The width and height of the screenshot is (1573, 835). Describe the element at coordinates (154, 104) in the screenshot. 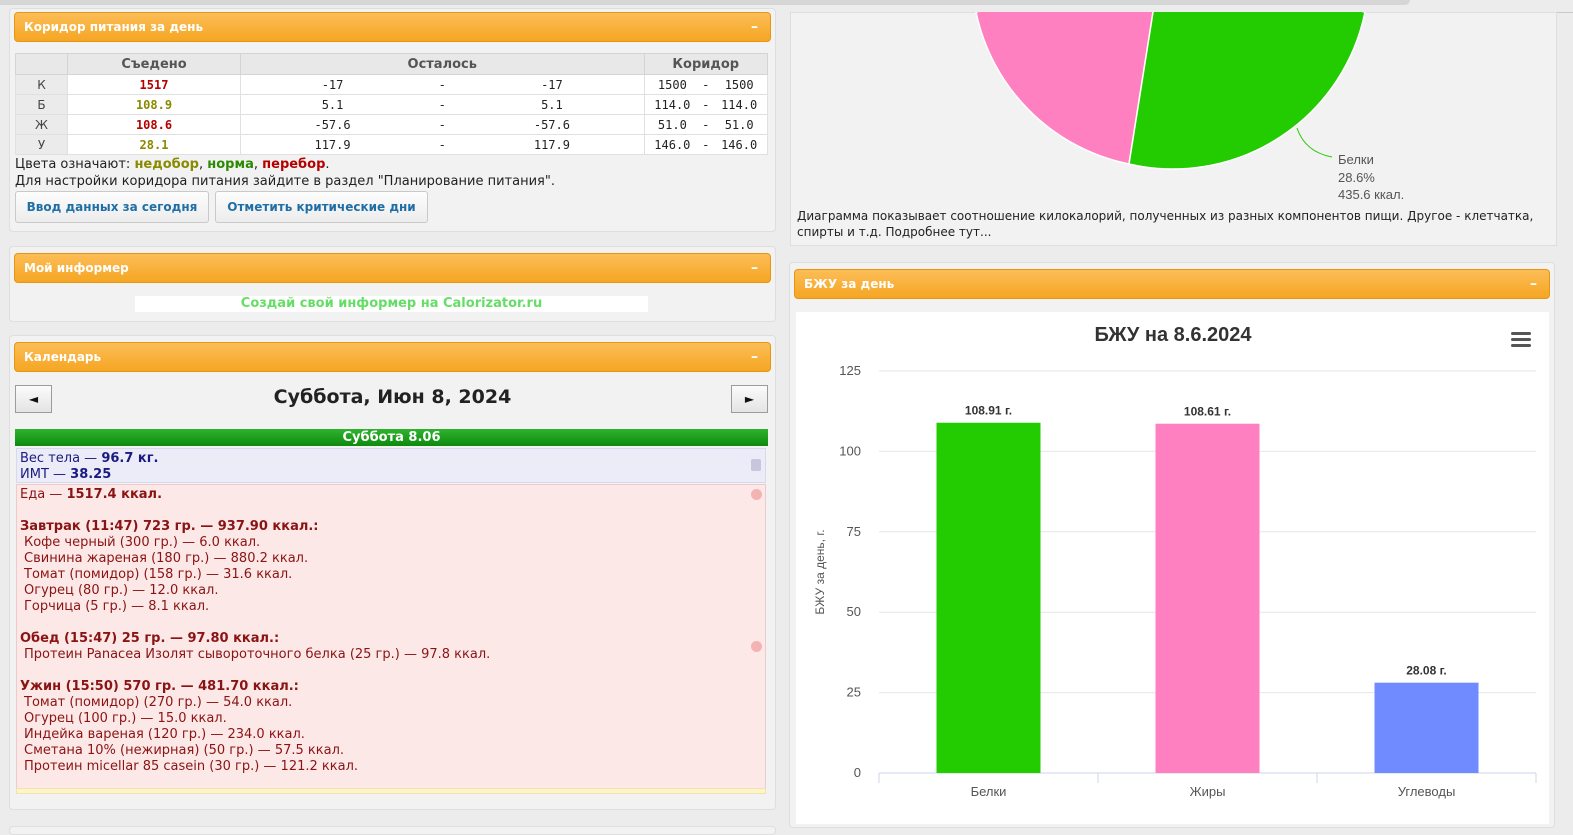

I see `eaten-value: 108.9` at that location.